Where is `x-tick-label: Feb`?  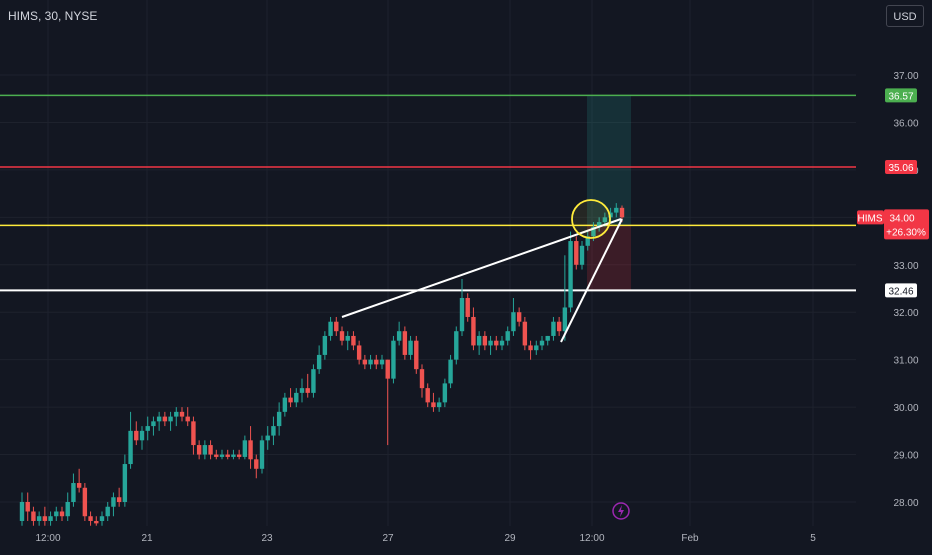
x-tick-label: Feb is located at coordinates (690, 538).